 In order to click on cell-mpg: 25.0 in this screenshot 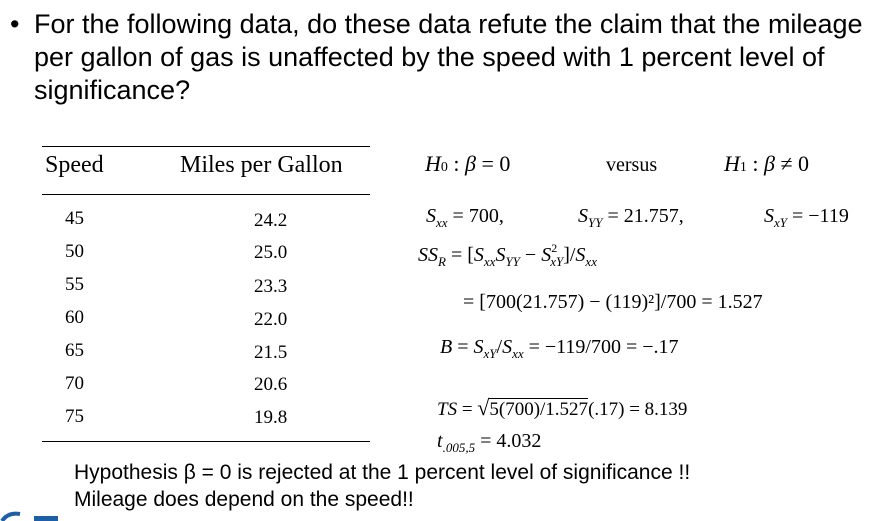, I will do `click(271, 252)`.